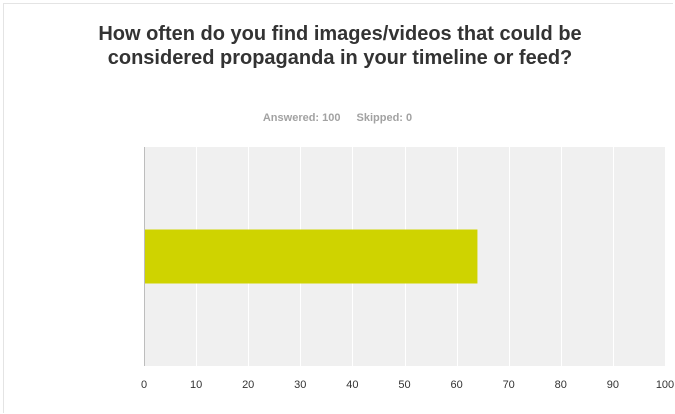  What do you see at coordinates (665, 385) in the screenshot?
I see `x-tick-label: 100` at bounding box center [665, 385].